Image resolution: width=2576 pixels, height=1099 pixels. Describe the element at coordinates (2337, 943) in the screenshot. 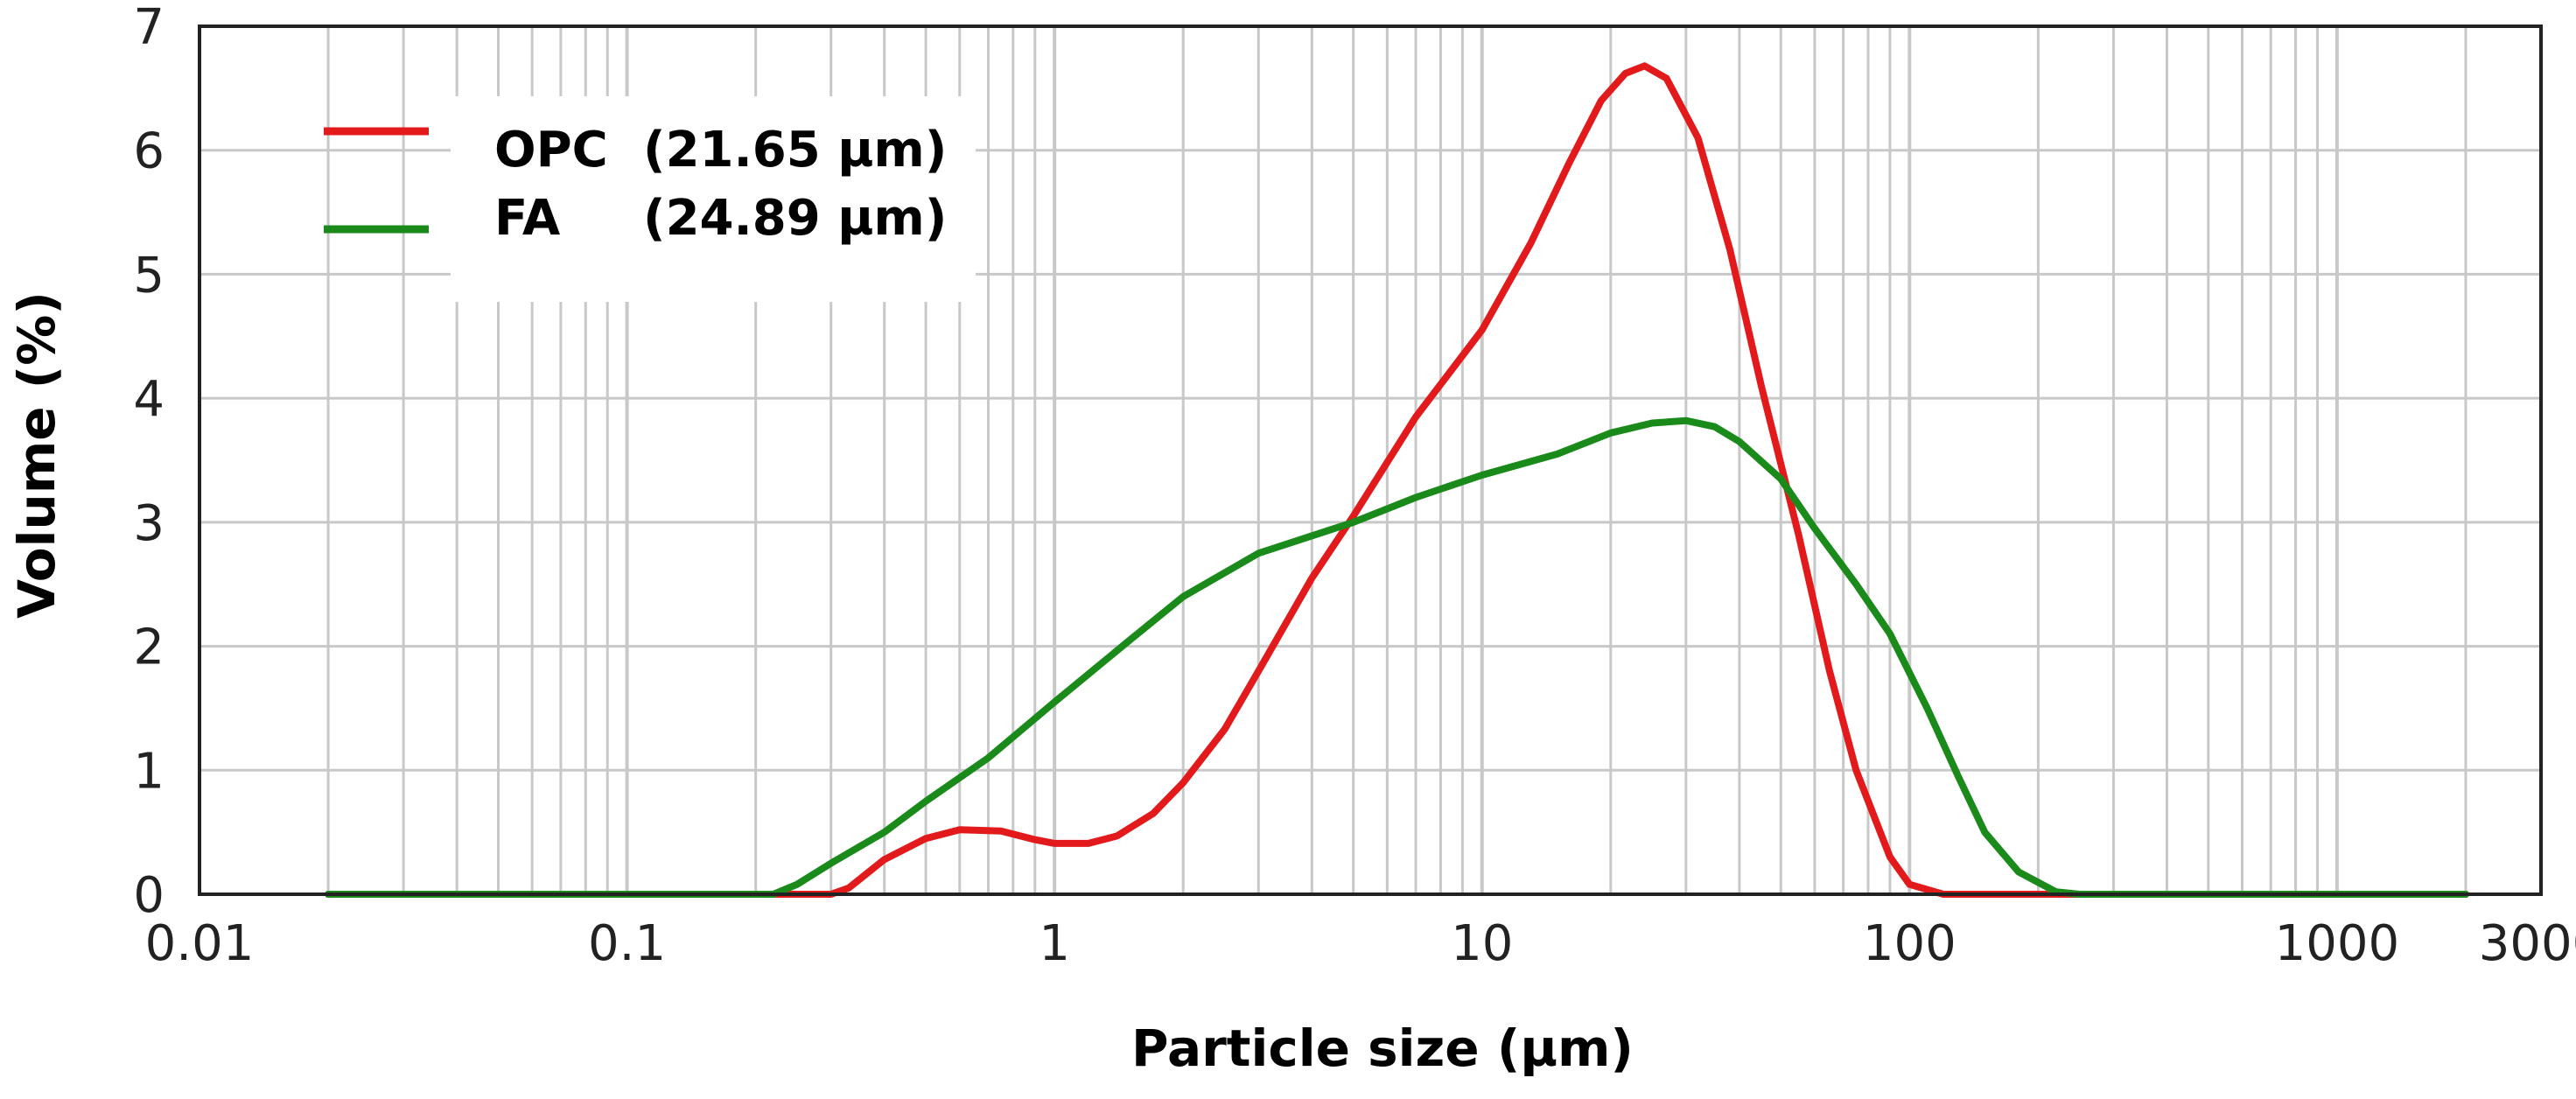

I see `x-tick-label: 1000` at that location.